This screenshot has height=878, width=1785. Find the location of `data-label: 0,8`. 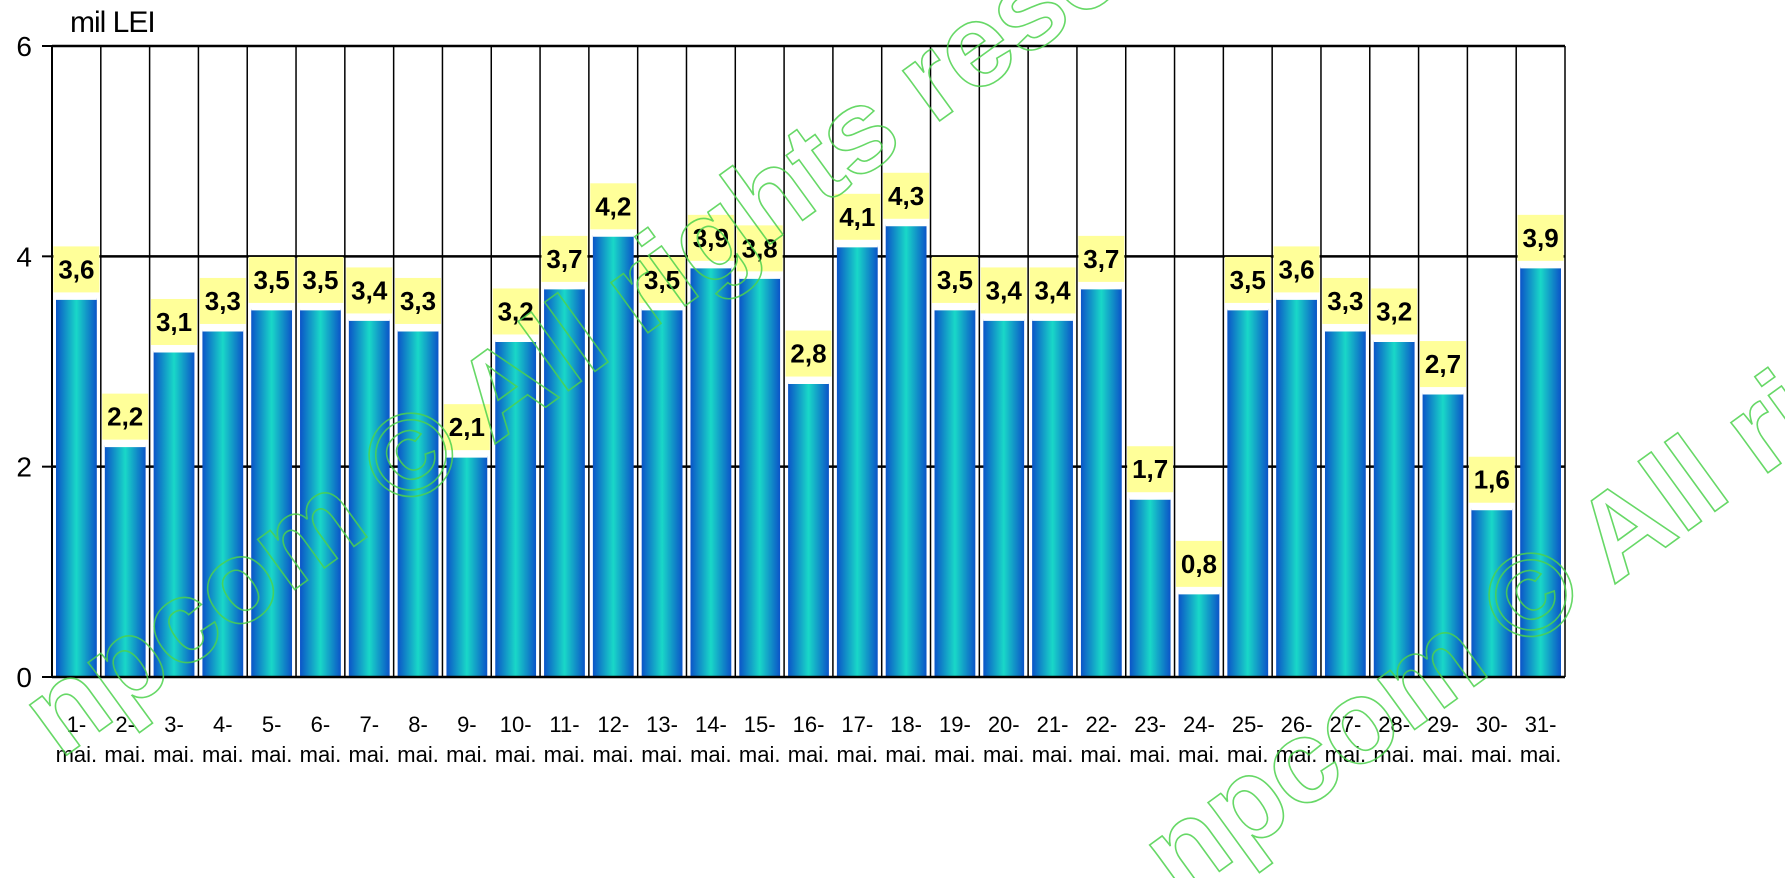

data-label: 0,8 is located at coordinates (1199, 564).